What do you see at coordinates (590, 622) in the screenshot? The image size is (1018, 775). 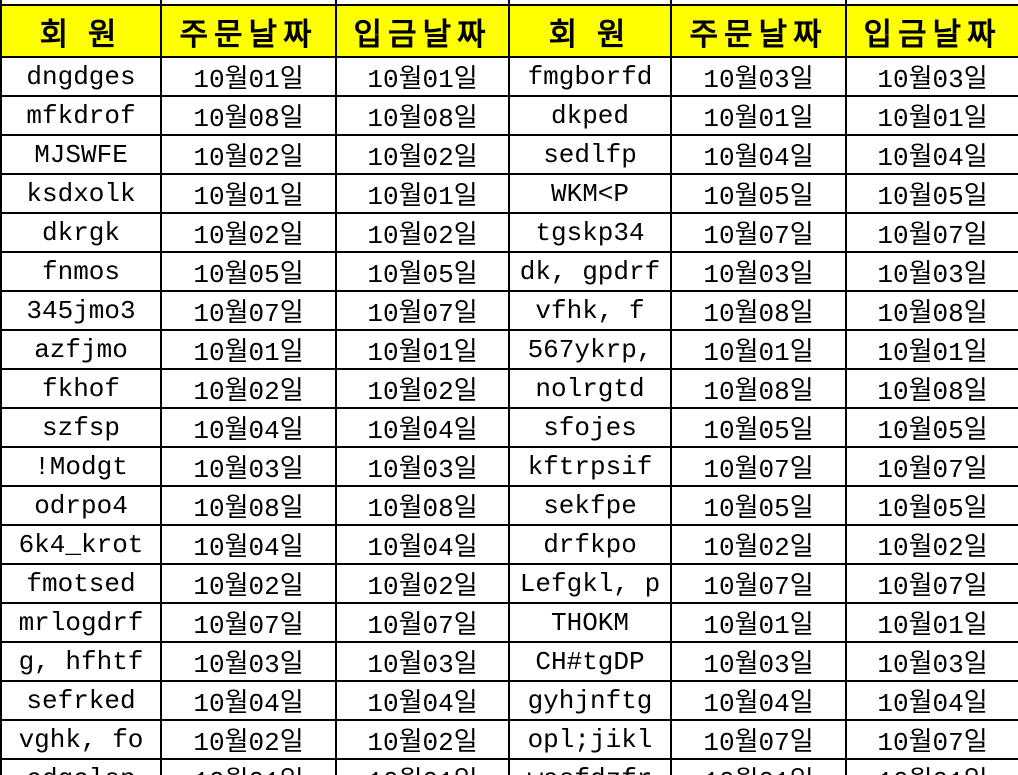 I see `member-cell: THOKM` at bounding box center [590, 622].